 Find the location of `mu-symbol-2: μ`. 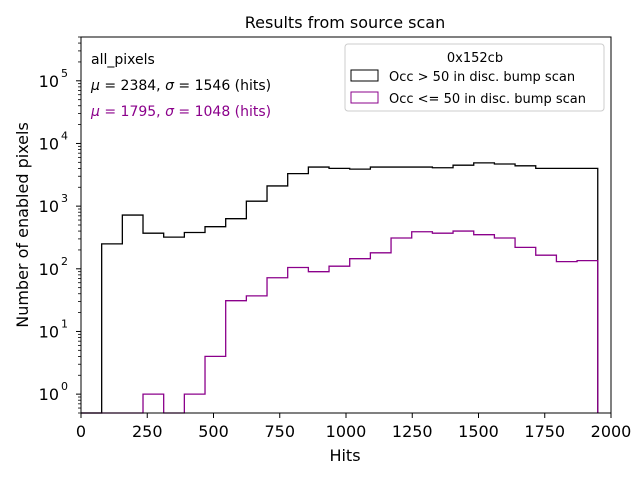

mu-symbol-2: μ is located at coordinates (95, 112).